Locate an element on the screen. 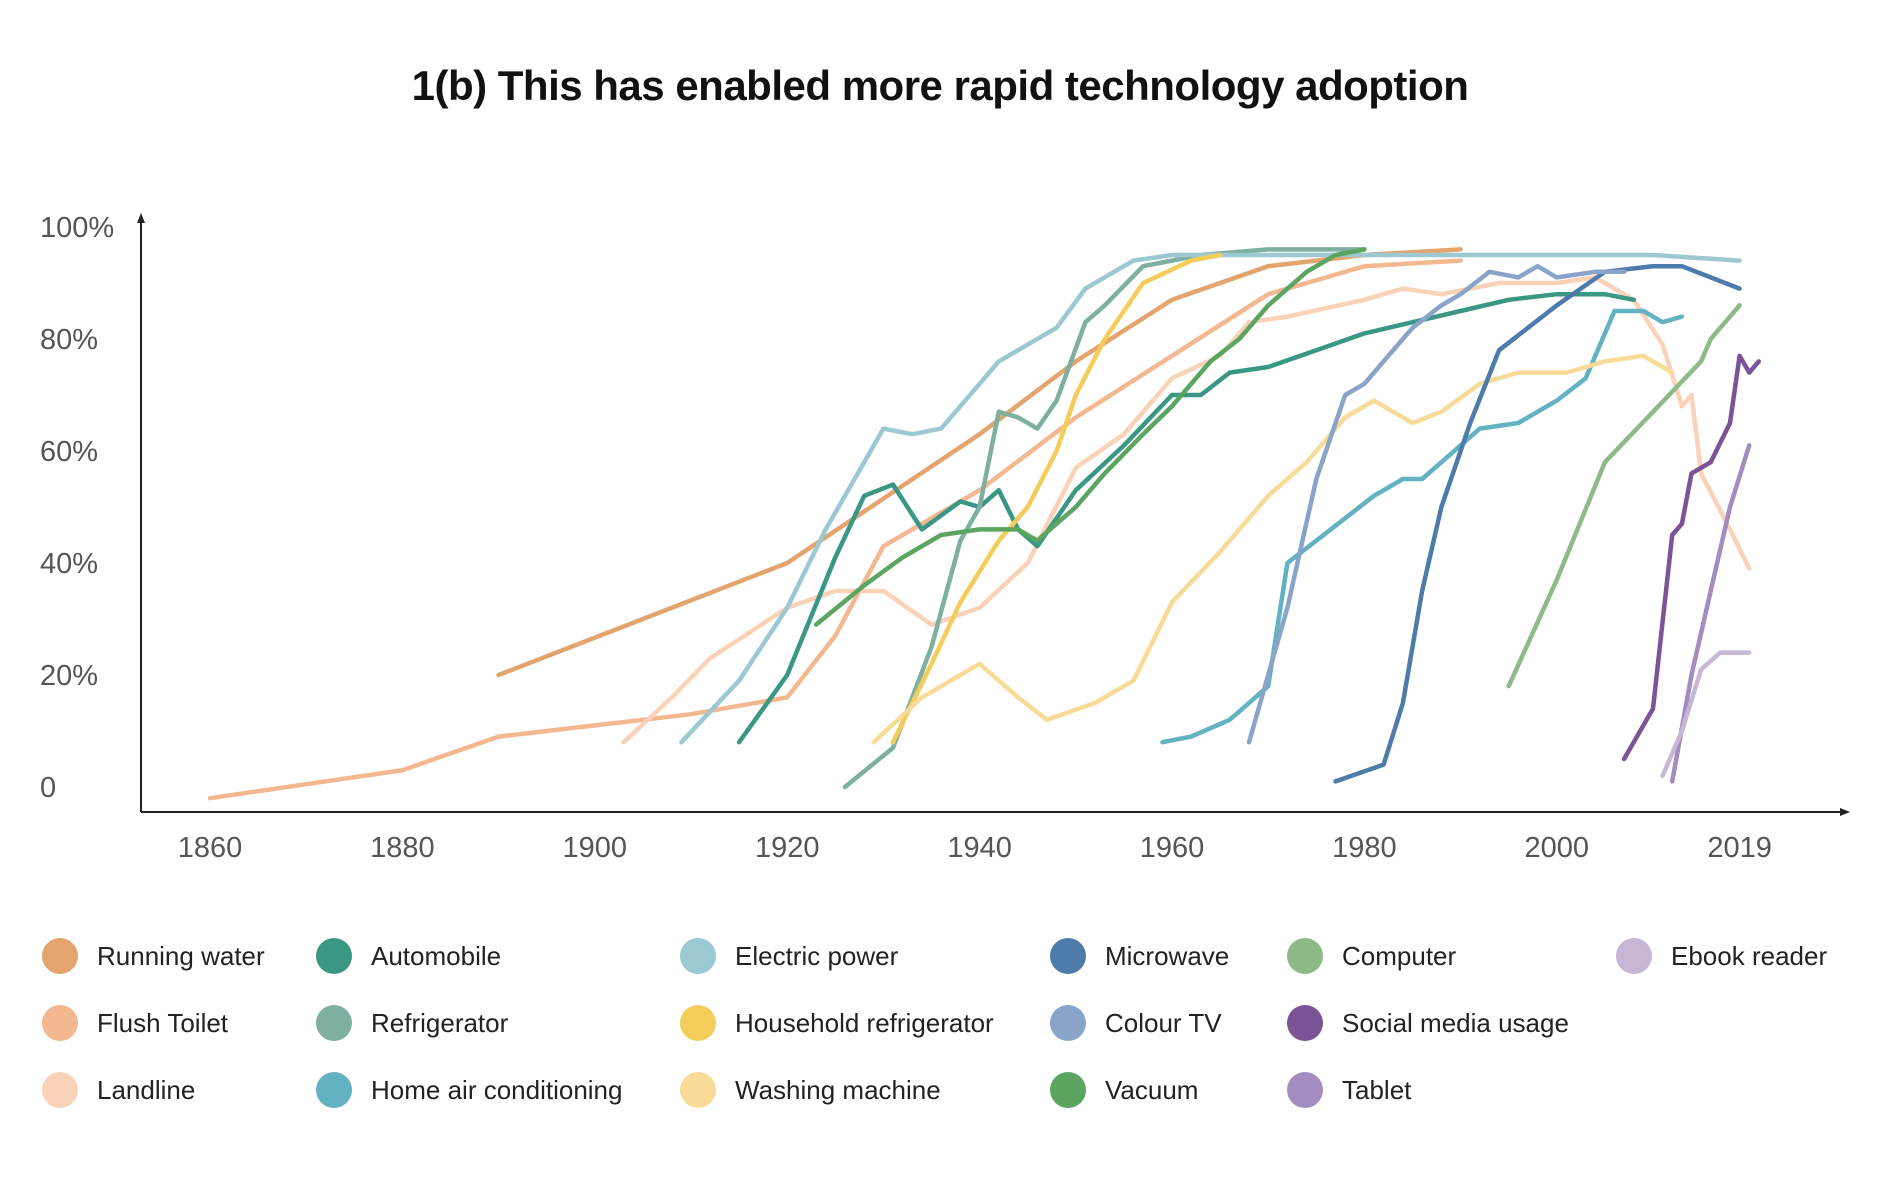 Image resolution: width=1880 pixels, height=1200 pixels. series-line-tablet is located at coordinates (1710, 613).